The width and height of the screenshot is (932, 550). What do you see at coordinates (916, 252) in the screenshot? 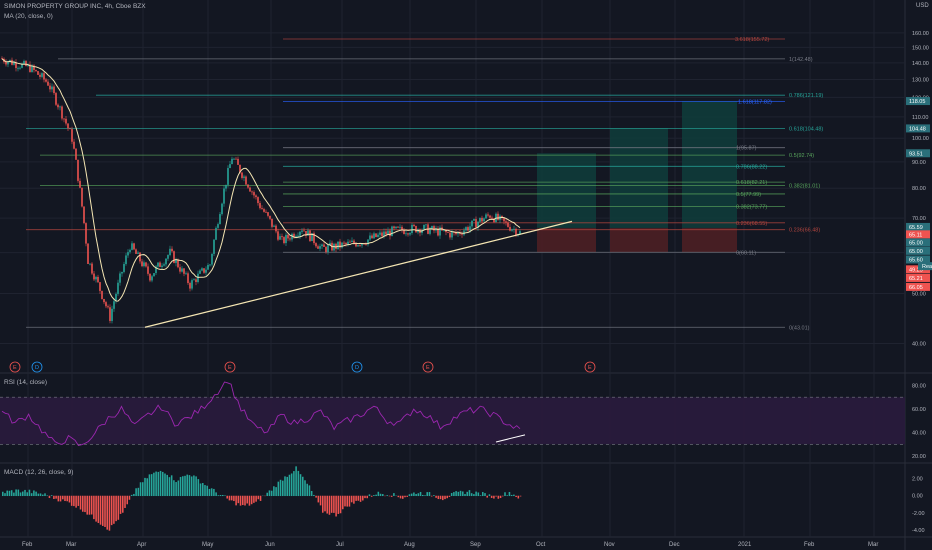
I see `price-badge-label: 65.00` at bounding box center [916, 252].